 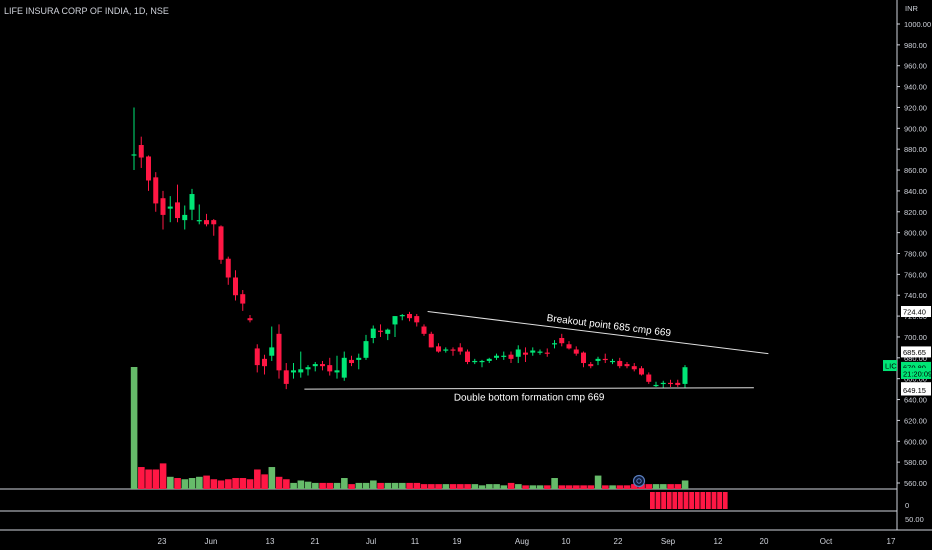 I want to click on price-tick-label: 980.00, so click(x=915, y=45).